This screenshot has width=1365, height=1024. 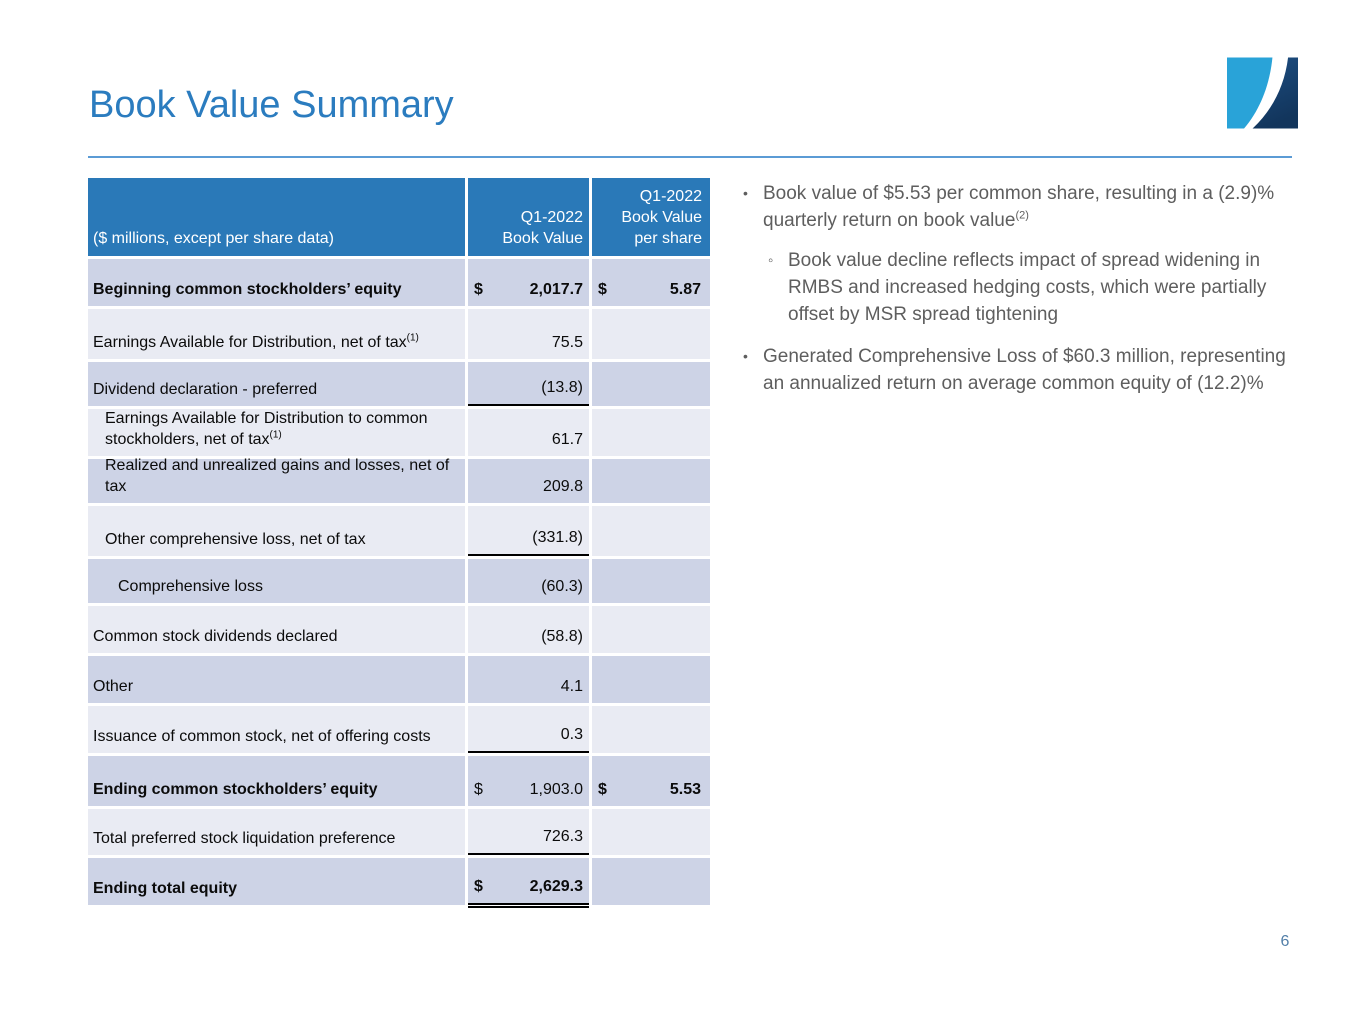 I want to click on value-number: (331.8), so click(x=557, y=537).